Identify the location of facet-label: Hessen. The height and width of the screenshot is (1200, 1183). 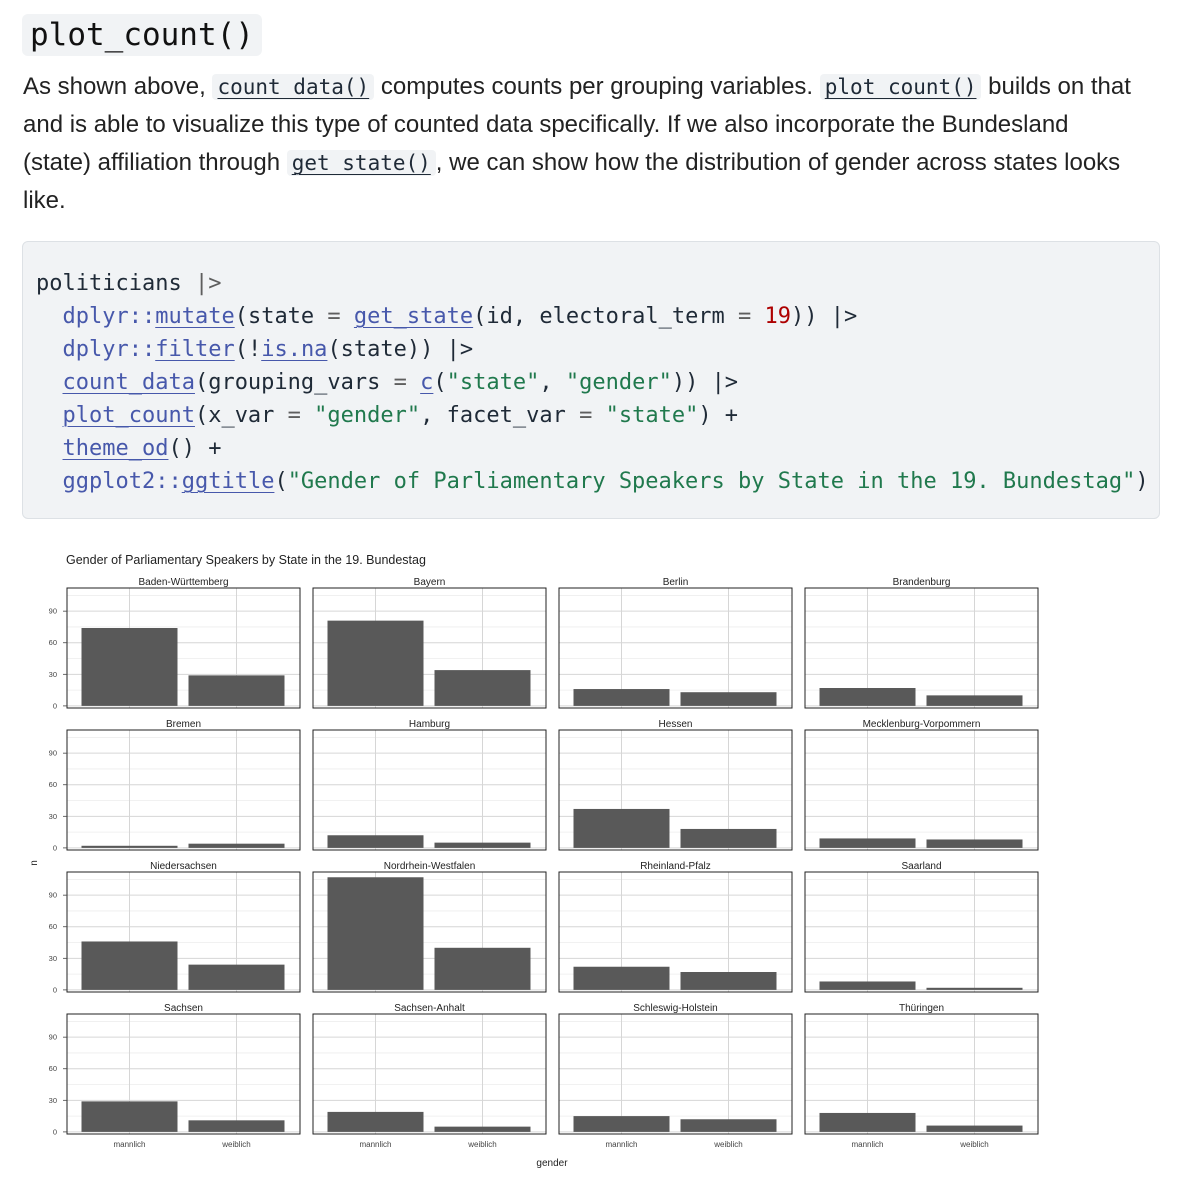
(676, 724).